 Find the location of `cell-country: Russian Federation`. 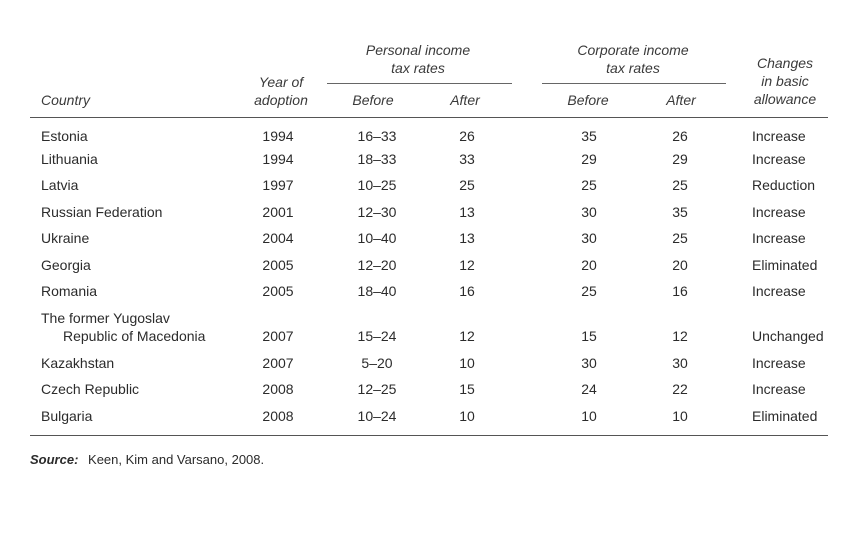

cell-country: Russian Federation is located at coordinates (102, 212).